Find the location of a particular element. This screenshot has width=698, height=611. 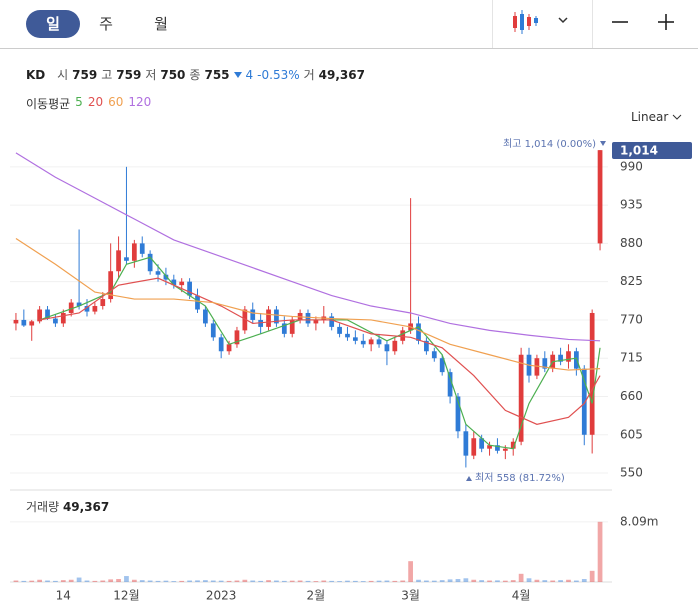

tab: 주 is located at coordinates (106, 24).